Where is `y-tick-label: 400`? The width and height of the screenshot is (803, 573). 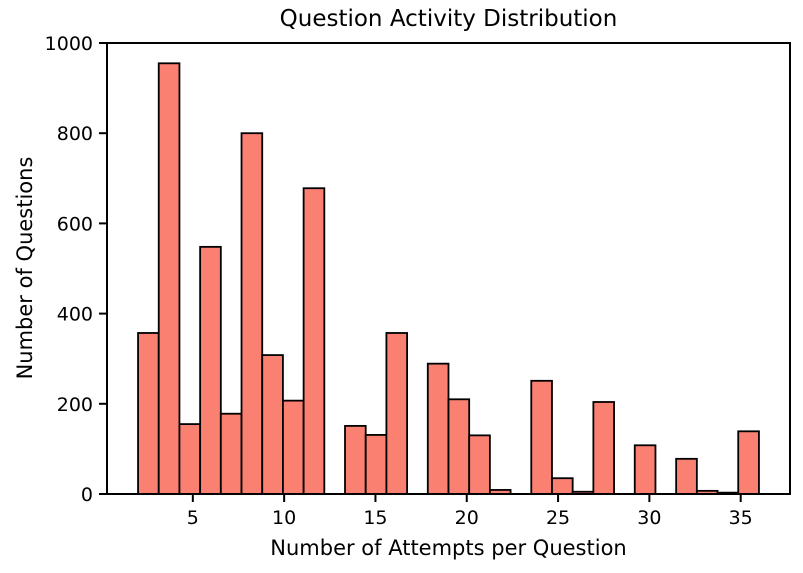 y-tick-label: 400 is located at coordinates (75, 315).